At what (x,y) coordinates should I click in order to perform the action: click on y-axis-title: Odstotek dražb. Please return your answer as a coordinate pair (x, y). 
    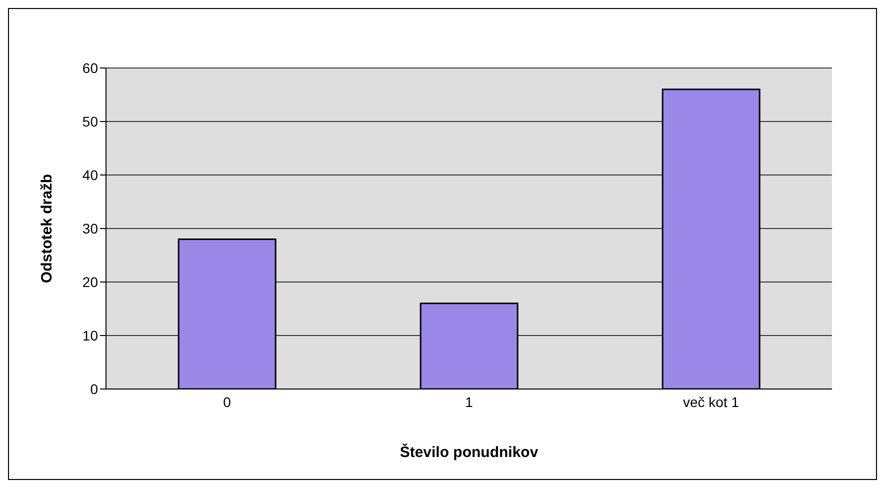
    Looking at the image, I should click on (47, 229).